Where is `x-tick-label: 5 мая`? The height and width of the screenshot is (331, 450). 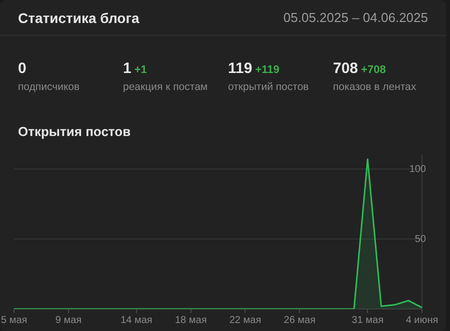 x-tick-label: 5 мая is located at coordinates (14, 320).